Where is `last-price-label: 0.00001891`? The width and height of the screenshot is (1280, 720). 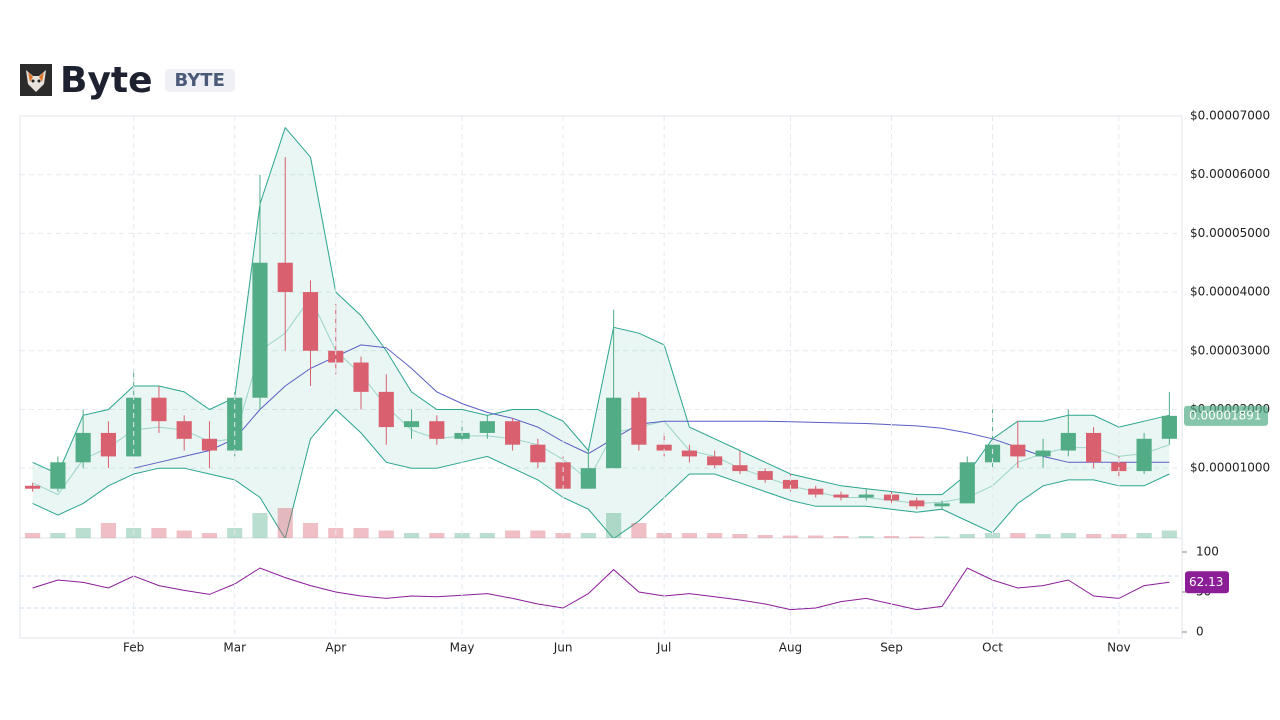
last-price-label: 0.00001891 is located at coordinates (1225, 415).